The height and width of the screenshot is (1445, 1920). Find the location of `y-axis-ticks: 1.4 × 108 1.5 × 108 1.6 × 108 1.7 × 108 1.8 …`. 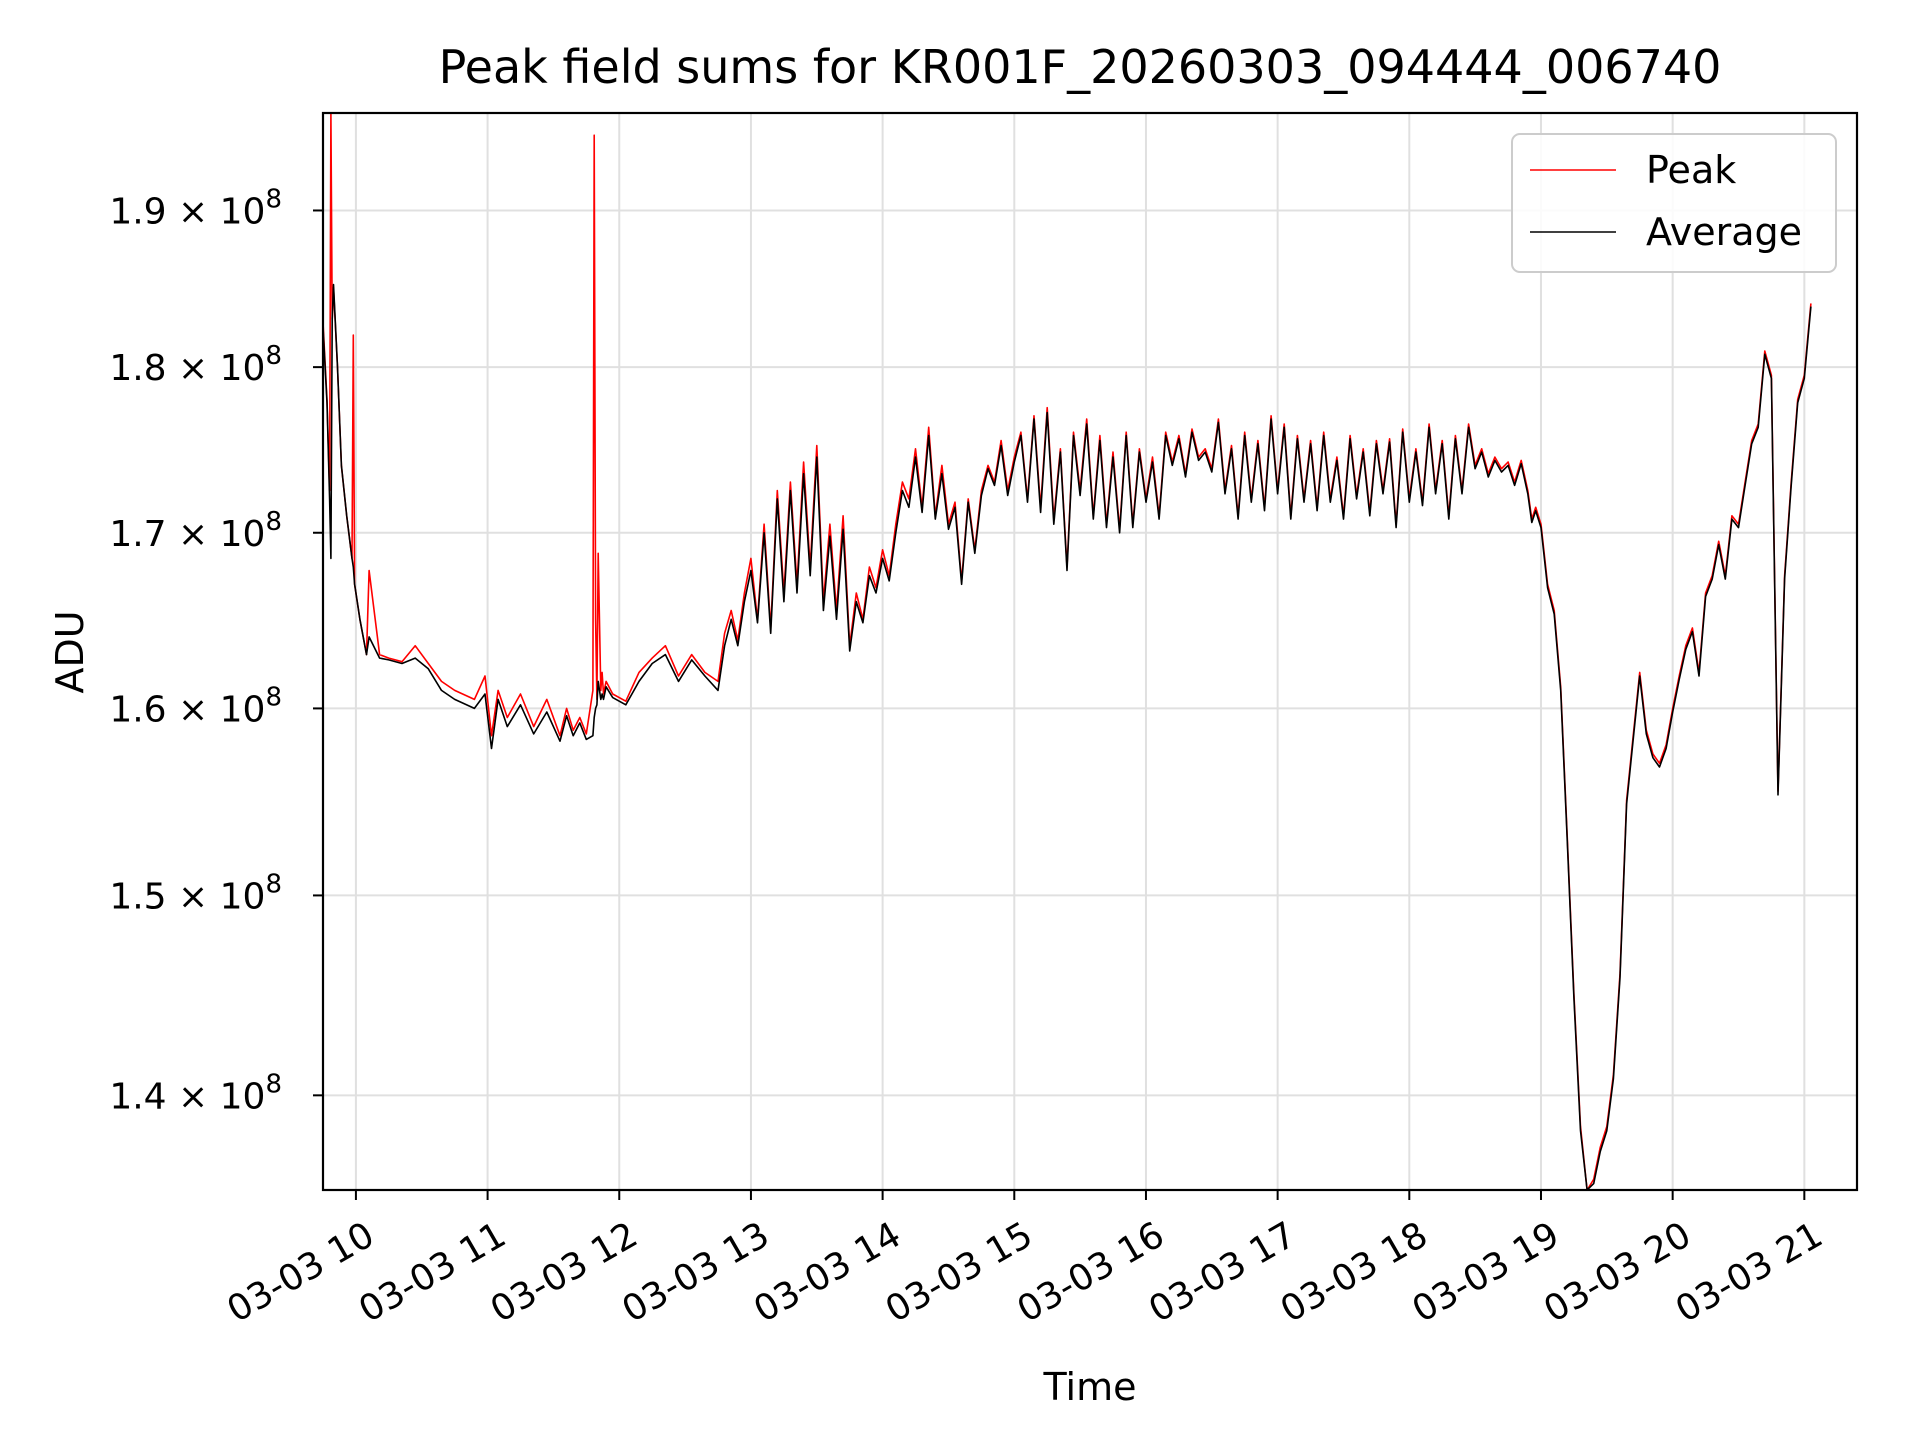

y-axis-ticks: 1.4 × 108 1.5 × 108 1.6 × 108 1.7 × 108 1.8 … is located at coordinates (216, 650).